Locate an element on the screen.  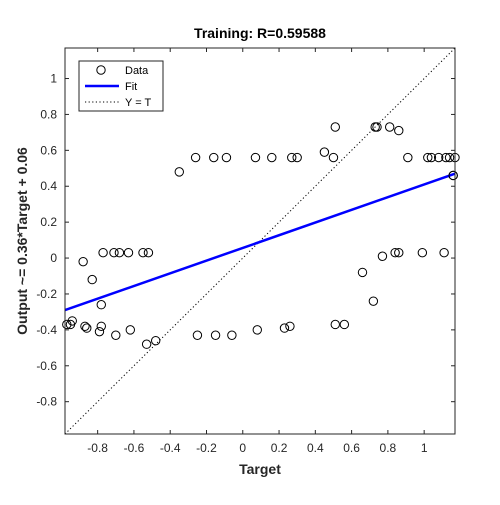
x-tick-label: 0.8 is located at coordinates (388, 448).